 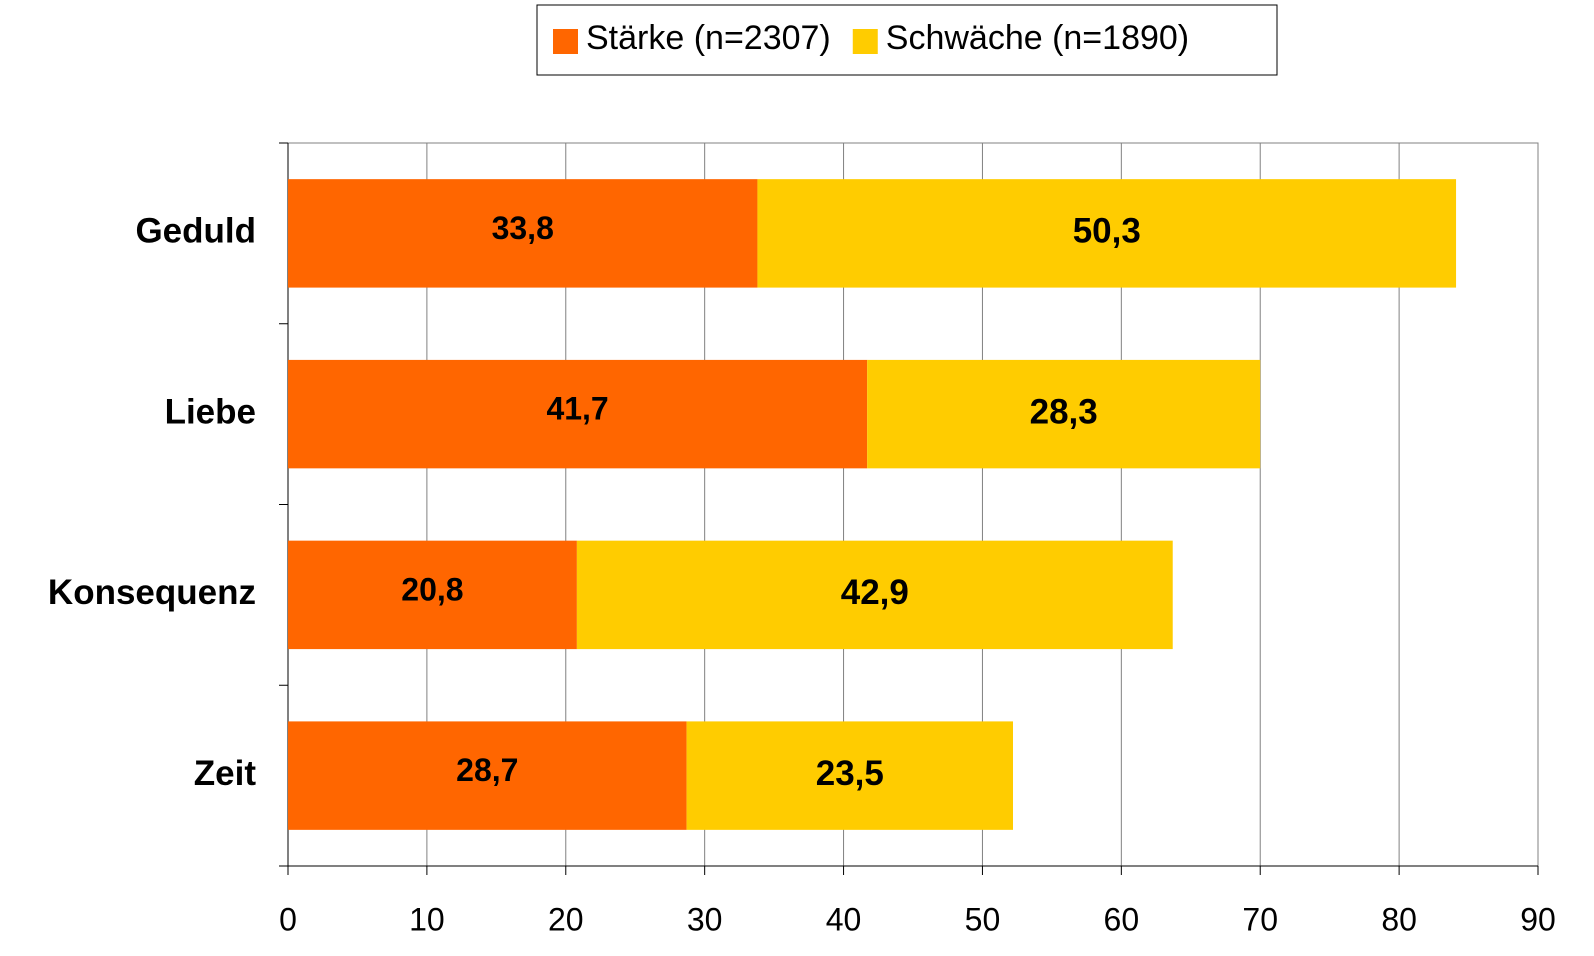 I want to click on legend-box, so click(x=907, y=40).